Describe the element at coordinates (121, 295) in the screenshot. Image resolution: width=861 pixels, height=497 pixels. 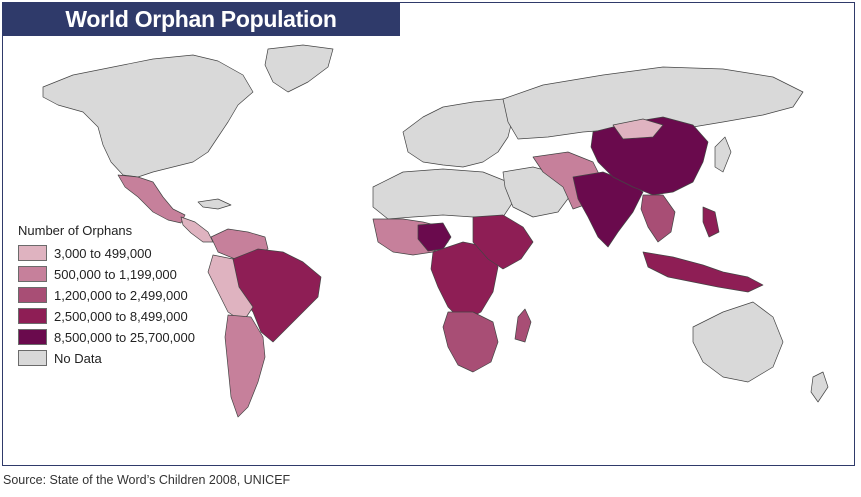
I see `legend-label: 1,200,000 to 2,499,000` at that location.